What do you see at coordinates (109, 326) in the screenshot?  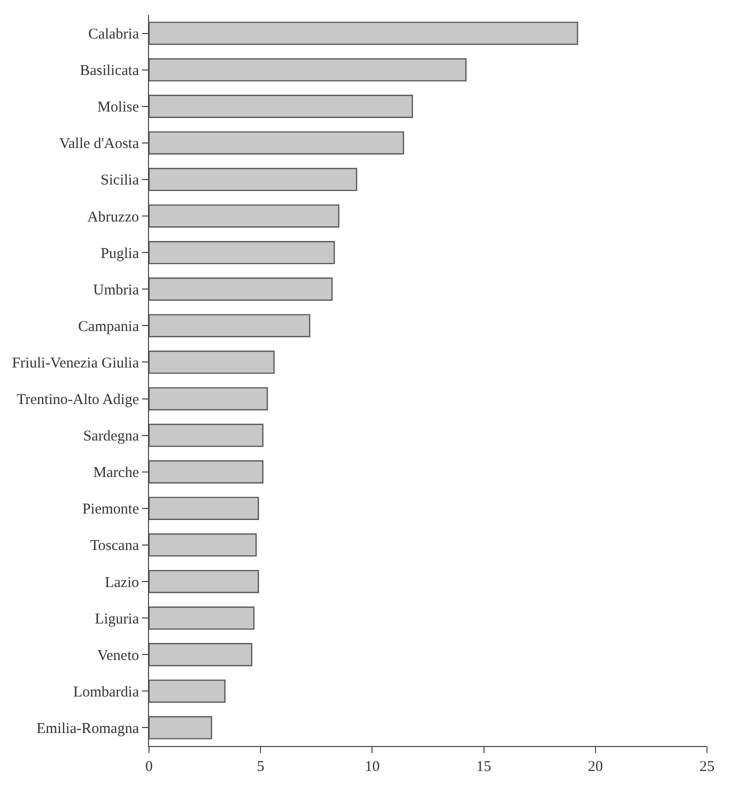 I see `y-tick-label: Campania` at bounding box center [109, 326].